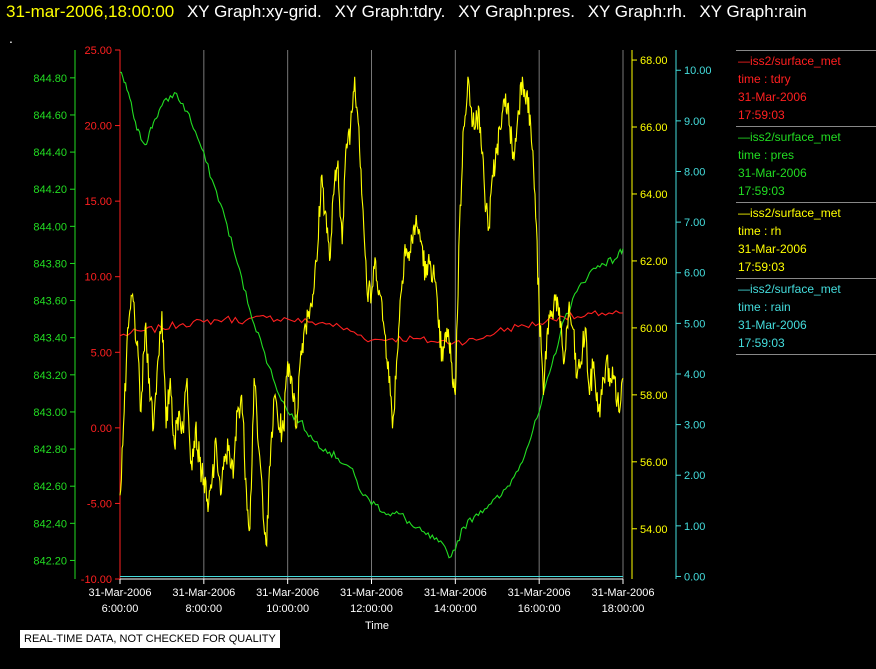 Image resolution: width=876 pixels, height=669 pixels. Describe the element at coordinates (761, 267) in the screenshot. I see `legend-time-rh: 17:59:03` at that location.